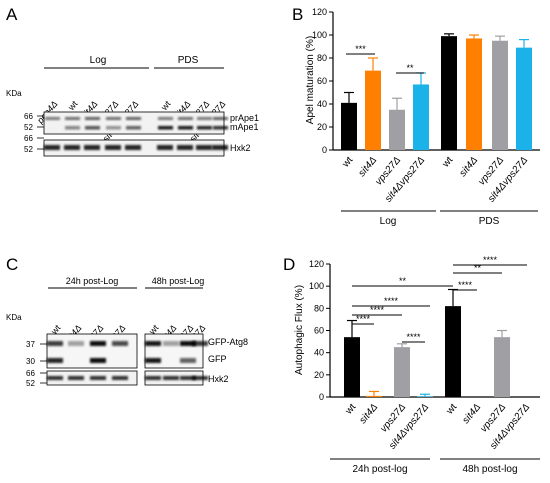 The height and width of the screenshot is (483, 550). Describe the element at coordinates (316, 286) in the screenshot. I see `y-tick-label: 100` at that location.